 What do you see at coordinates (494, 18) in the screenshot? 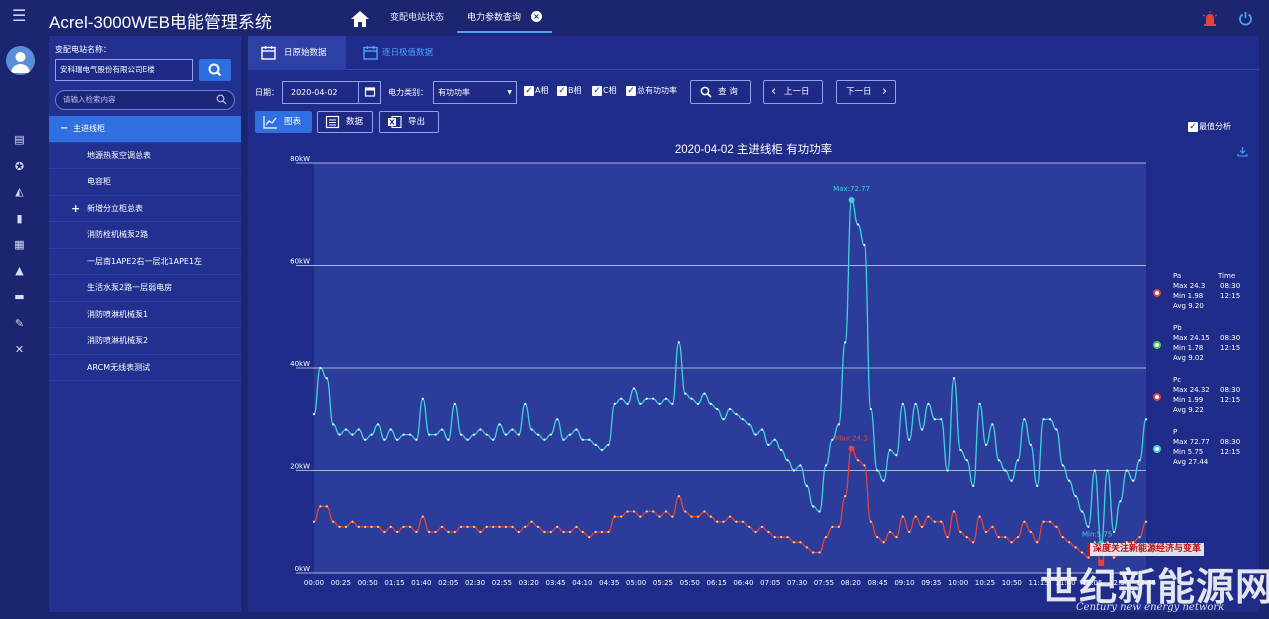
I see `tab-power-params: 电力参数查询` at bounding box center [494, 18].